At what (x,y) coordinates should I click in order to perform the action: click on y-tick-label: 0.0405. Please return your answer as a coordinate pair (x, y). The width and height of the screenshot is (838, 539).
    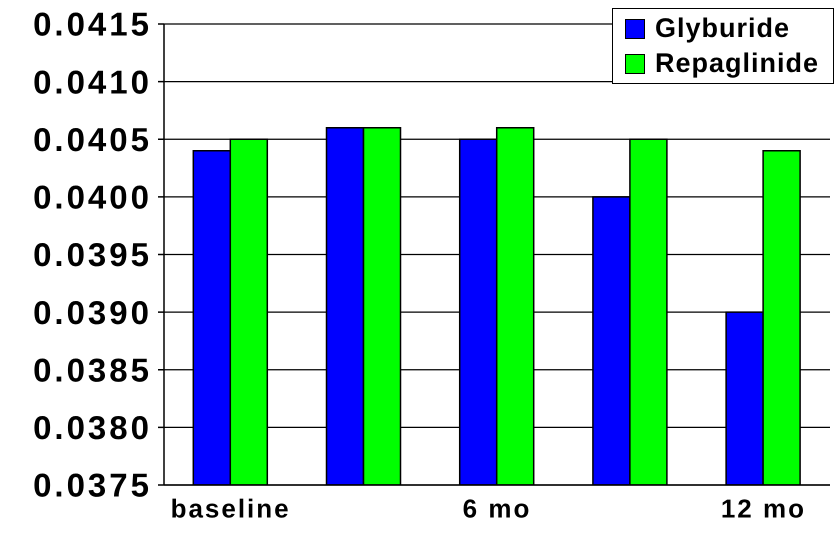
    Looking at the image, I should click on (92, 139).